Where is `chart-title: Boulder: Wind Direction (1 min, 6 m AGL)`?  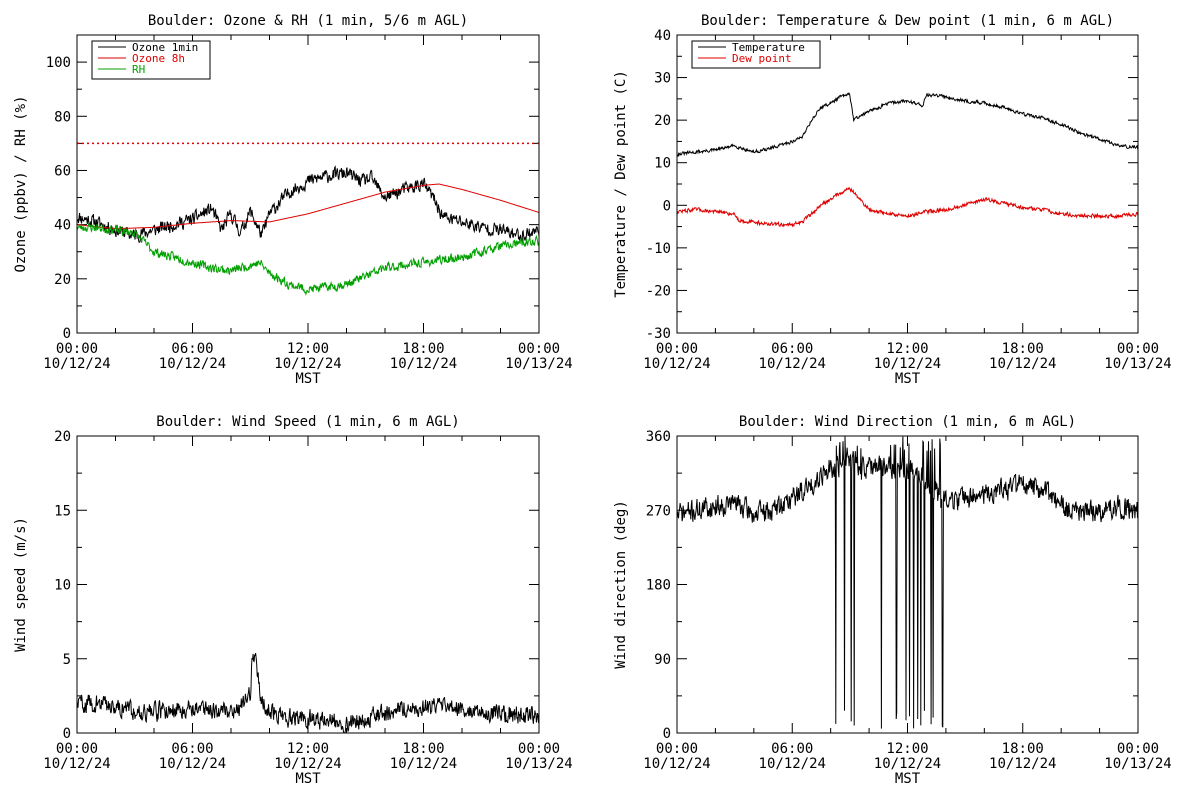 chart-title: Boulder: Wind Direction (1 min, 6 m AGL) is located at coordinates (907, 422).